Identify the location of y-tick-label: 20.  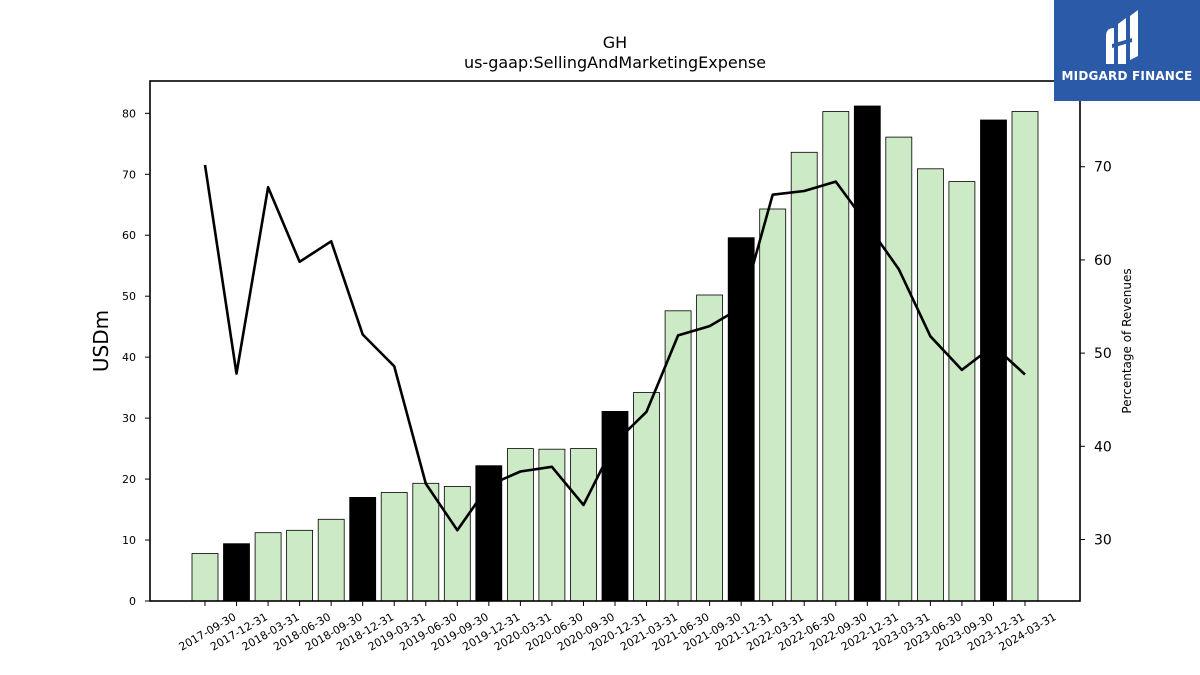
(129, 479).